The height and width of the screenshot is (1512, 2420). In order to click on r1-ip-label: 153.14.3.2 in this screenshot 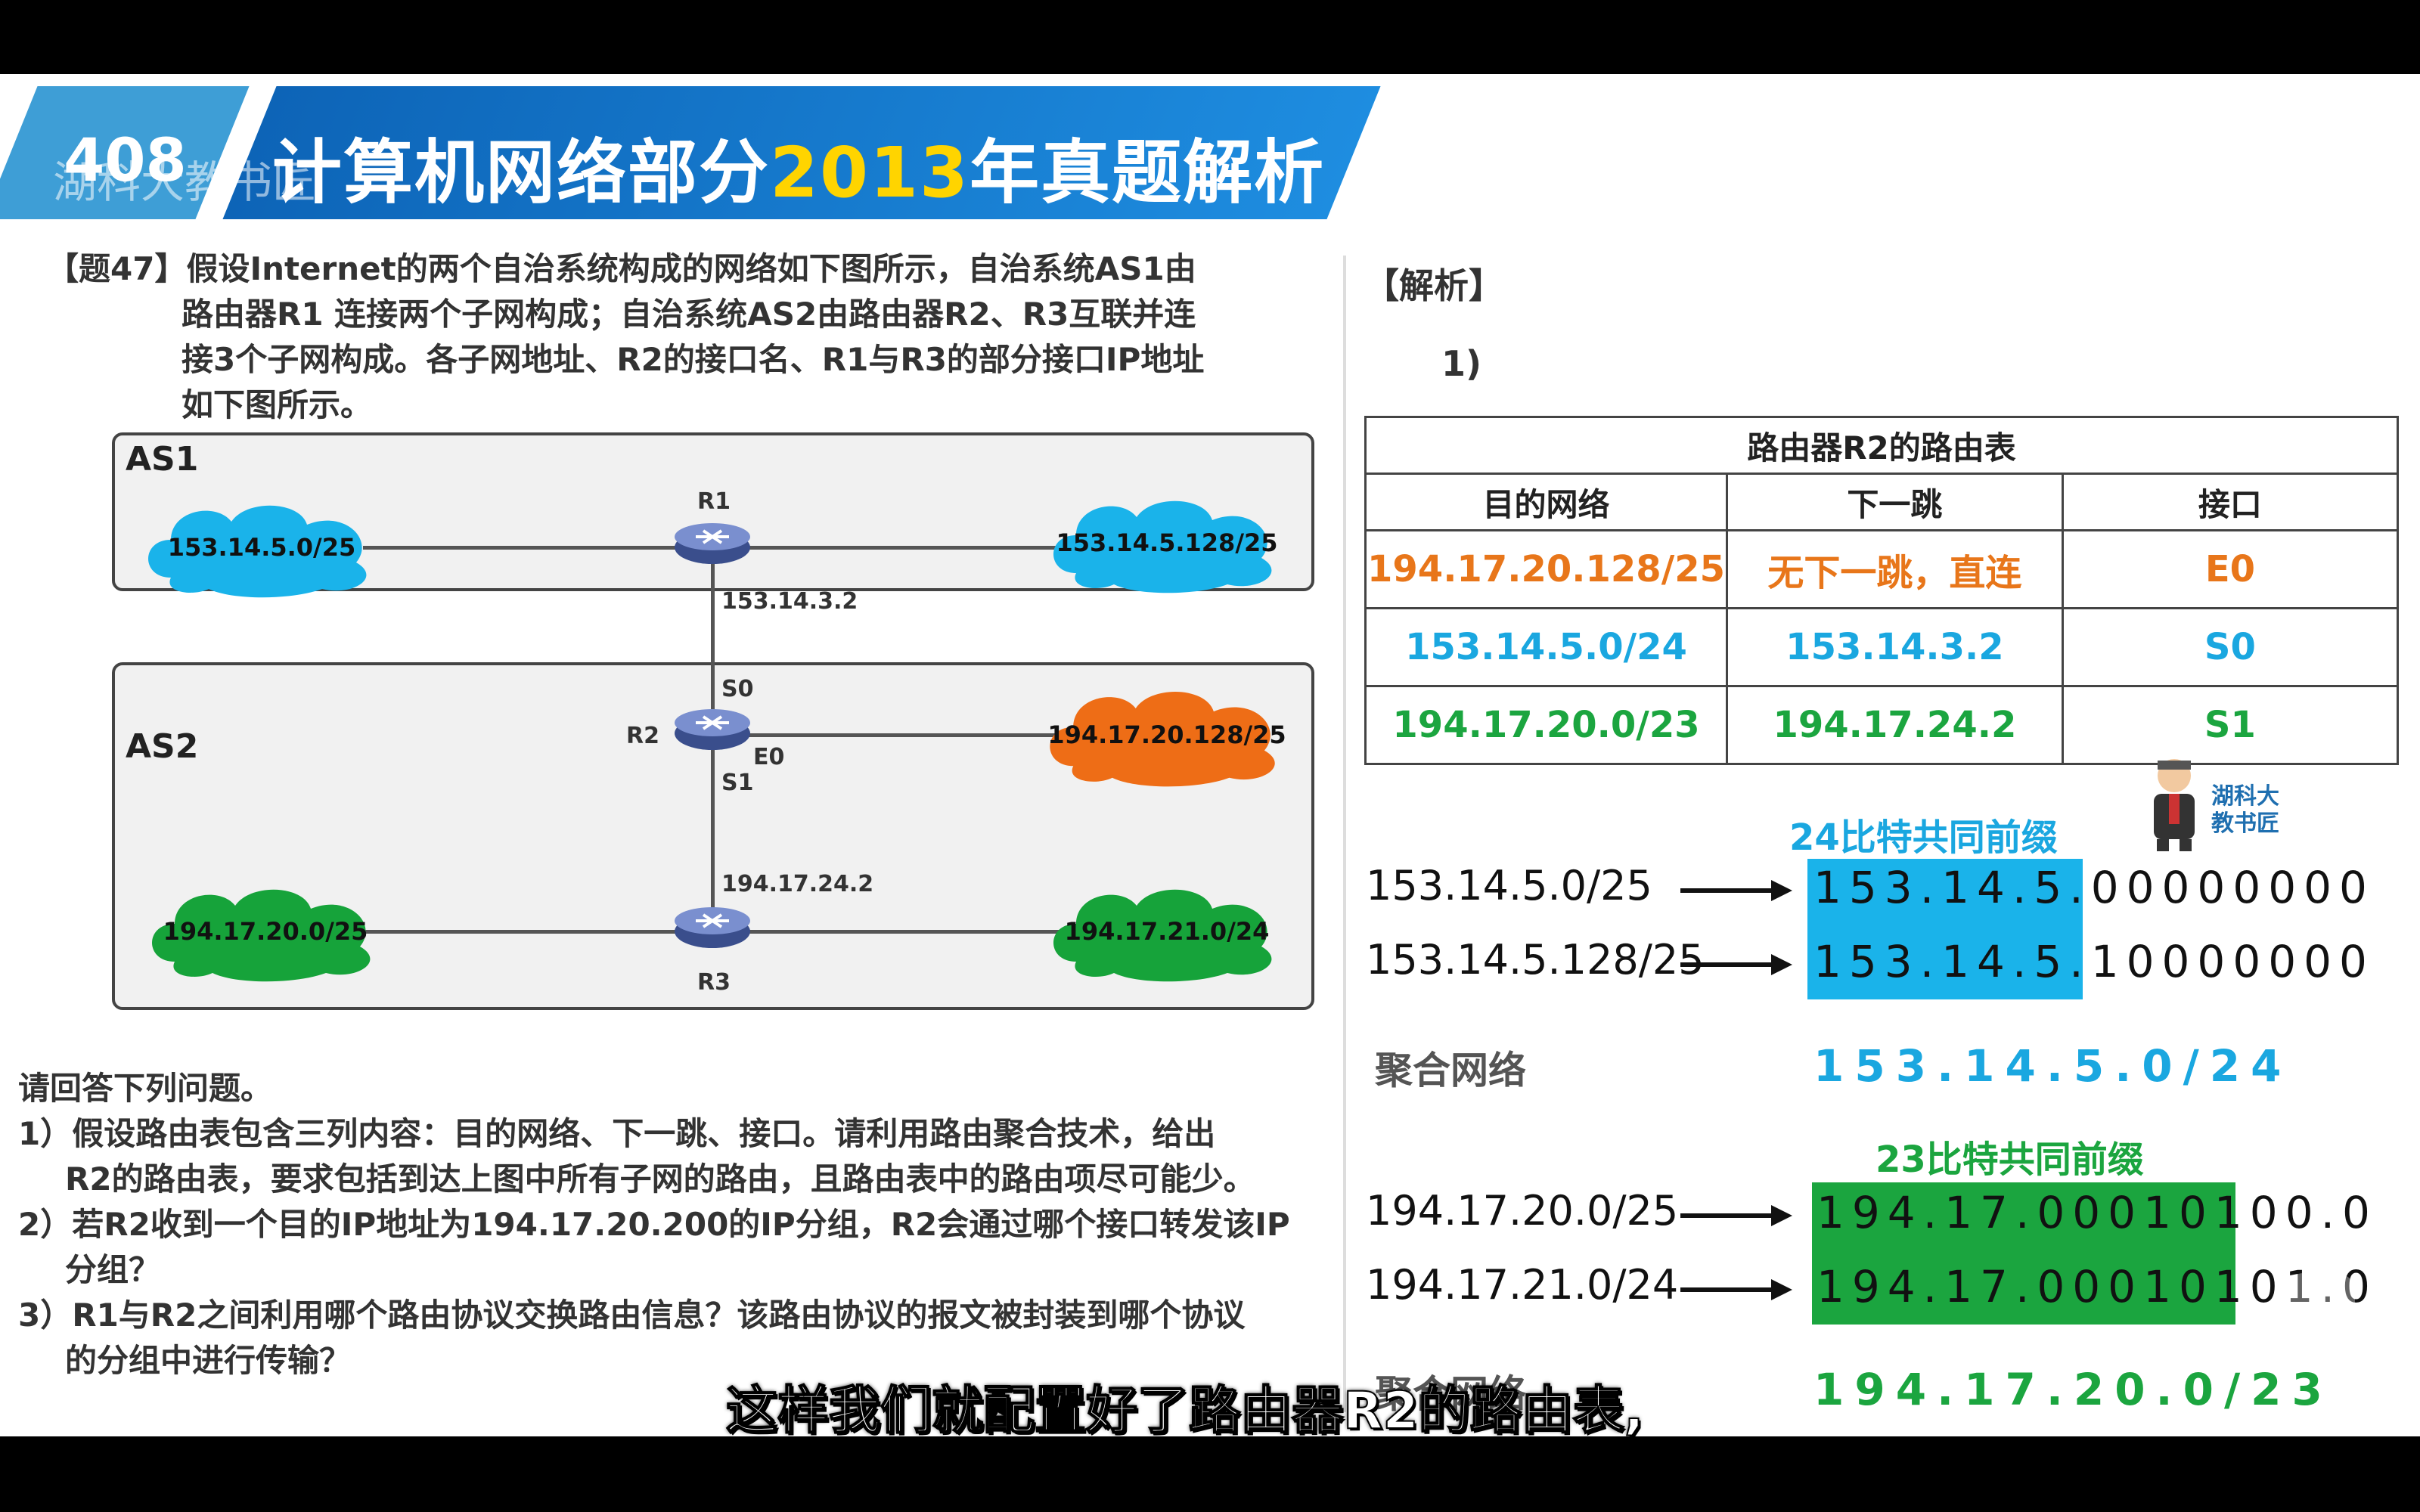, I will do `click(789, 601)`.